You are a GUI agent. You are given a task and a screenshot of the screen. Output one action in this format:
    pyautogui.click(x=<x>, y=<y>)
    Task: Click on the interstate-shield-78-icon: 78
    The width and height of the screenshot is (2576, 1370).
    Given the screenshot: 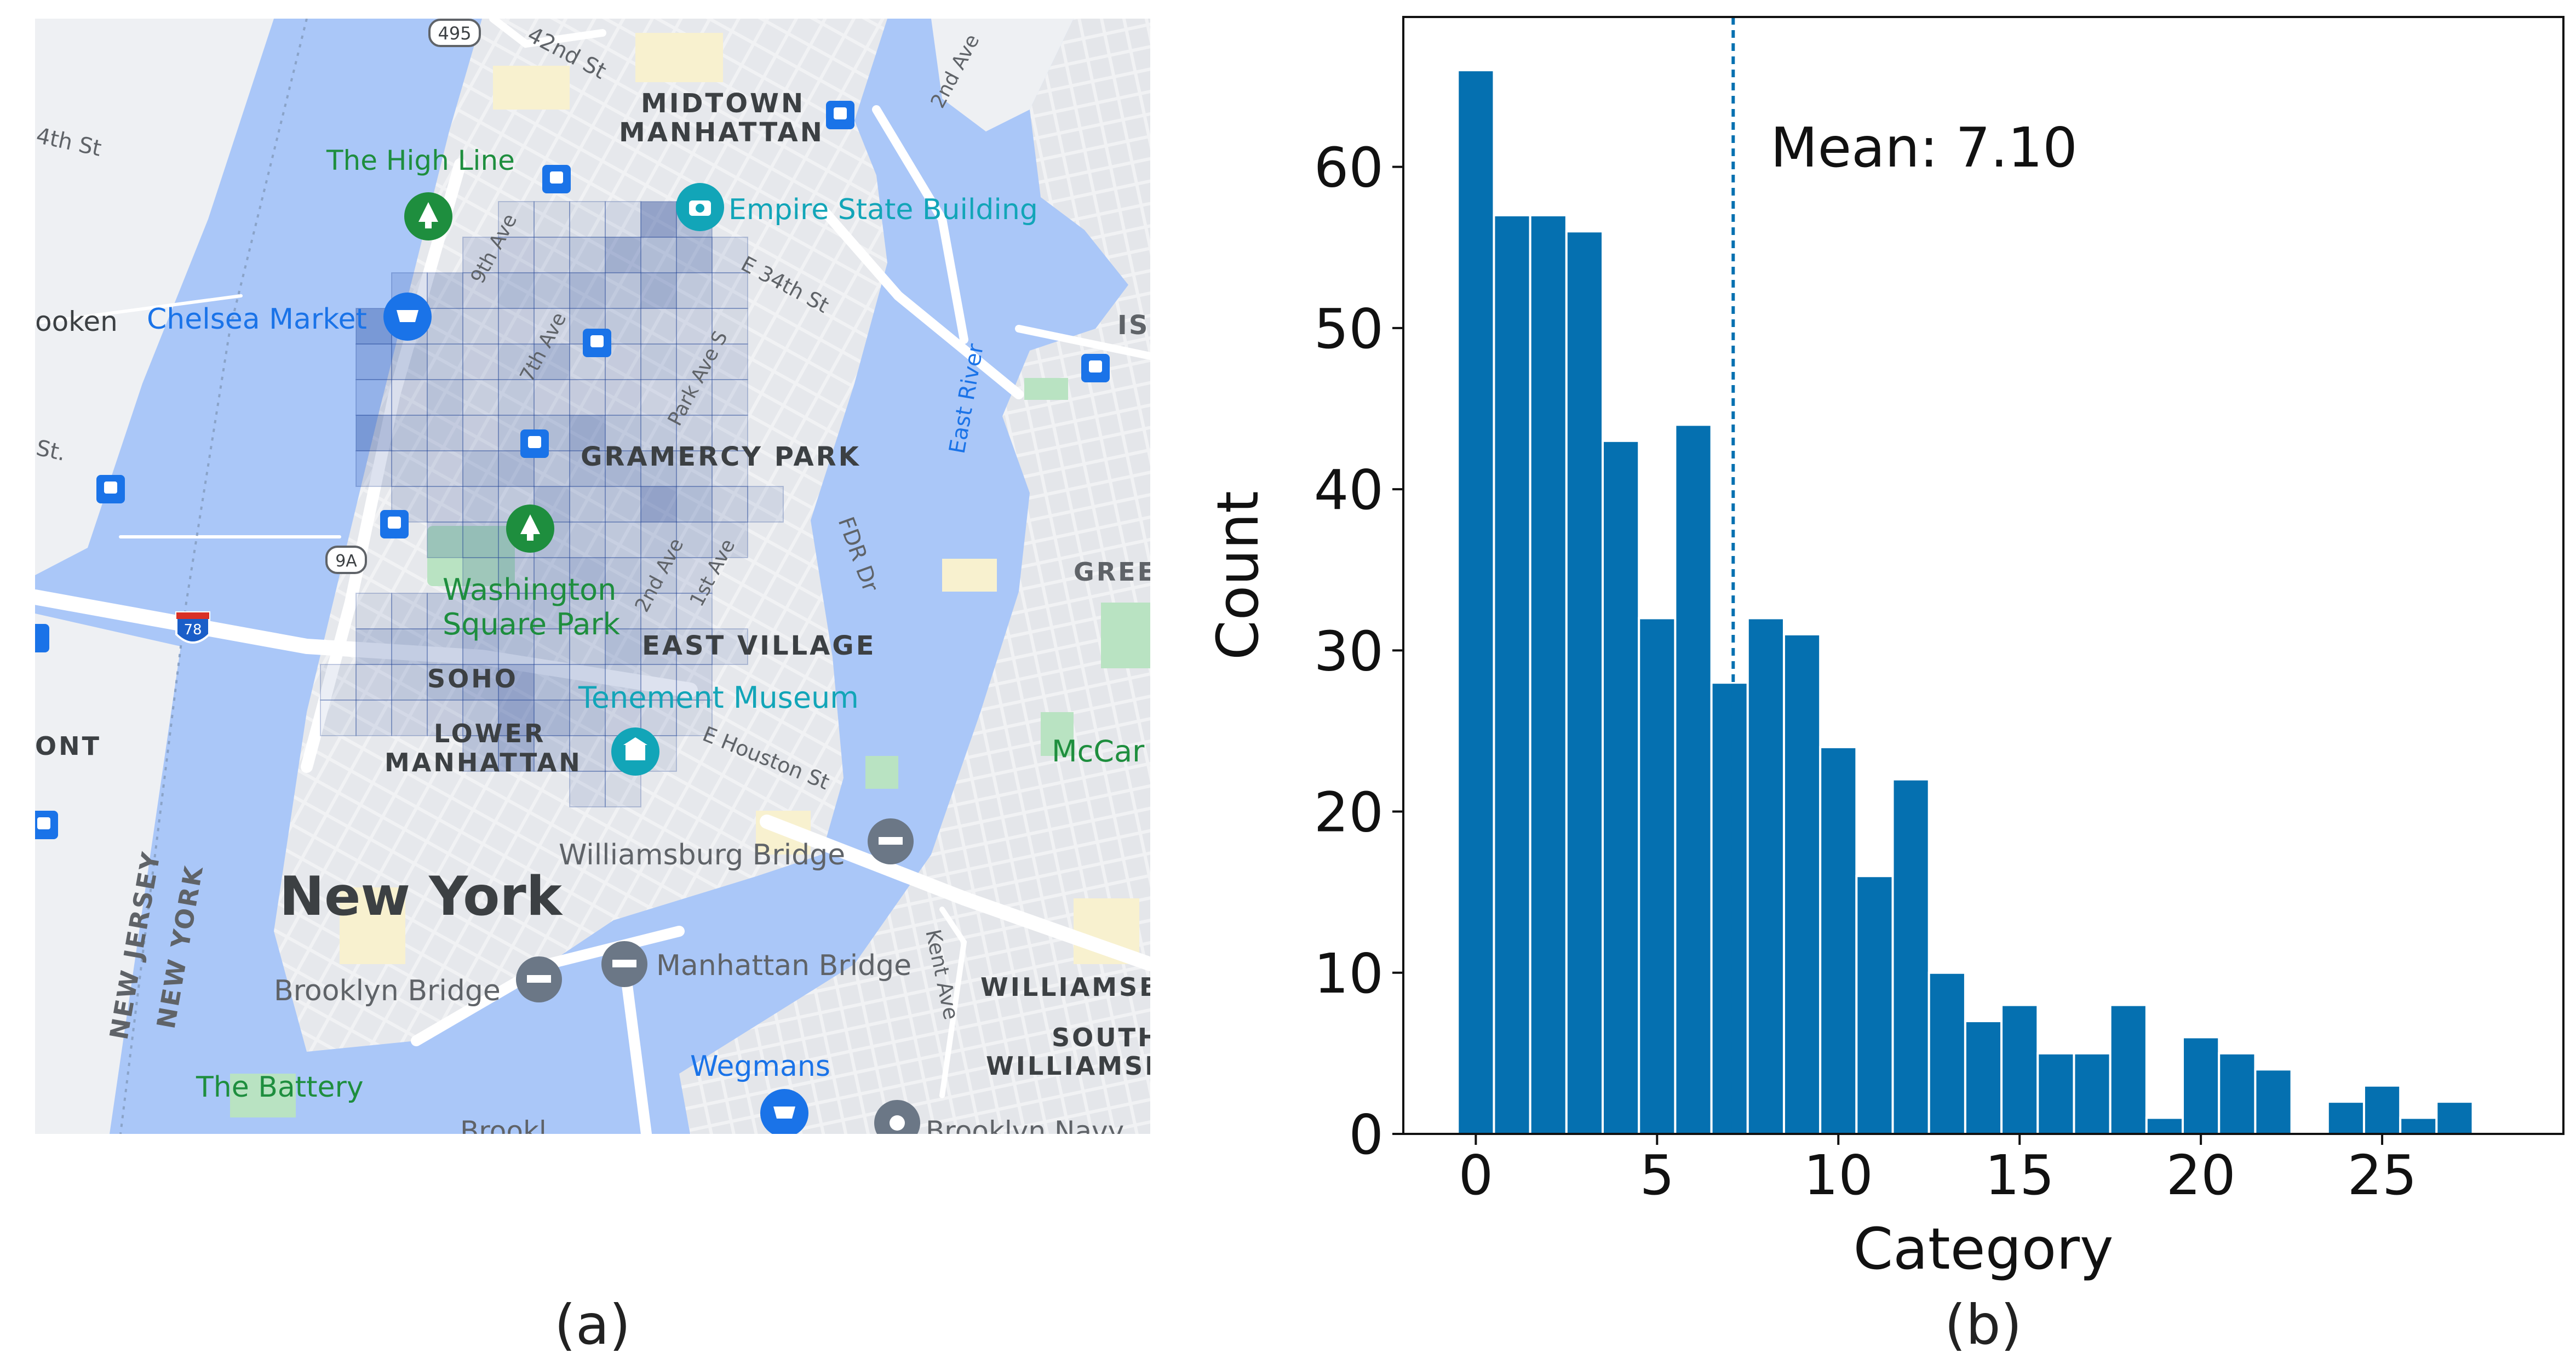 What is the action you would take?
    pyautogui.click(x=193, y=627)
    